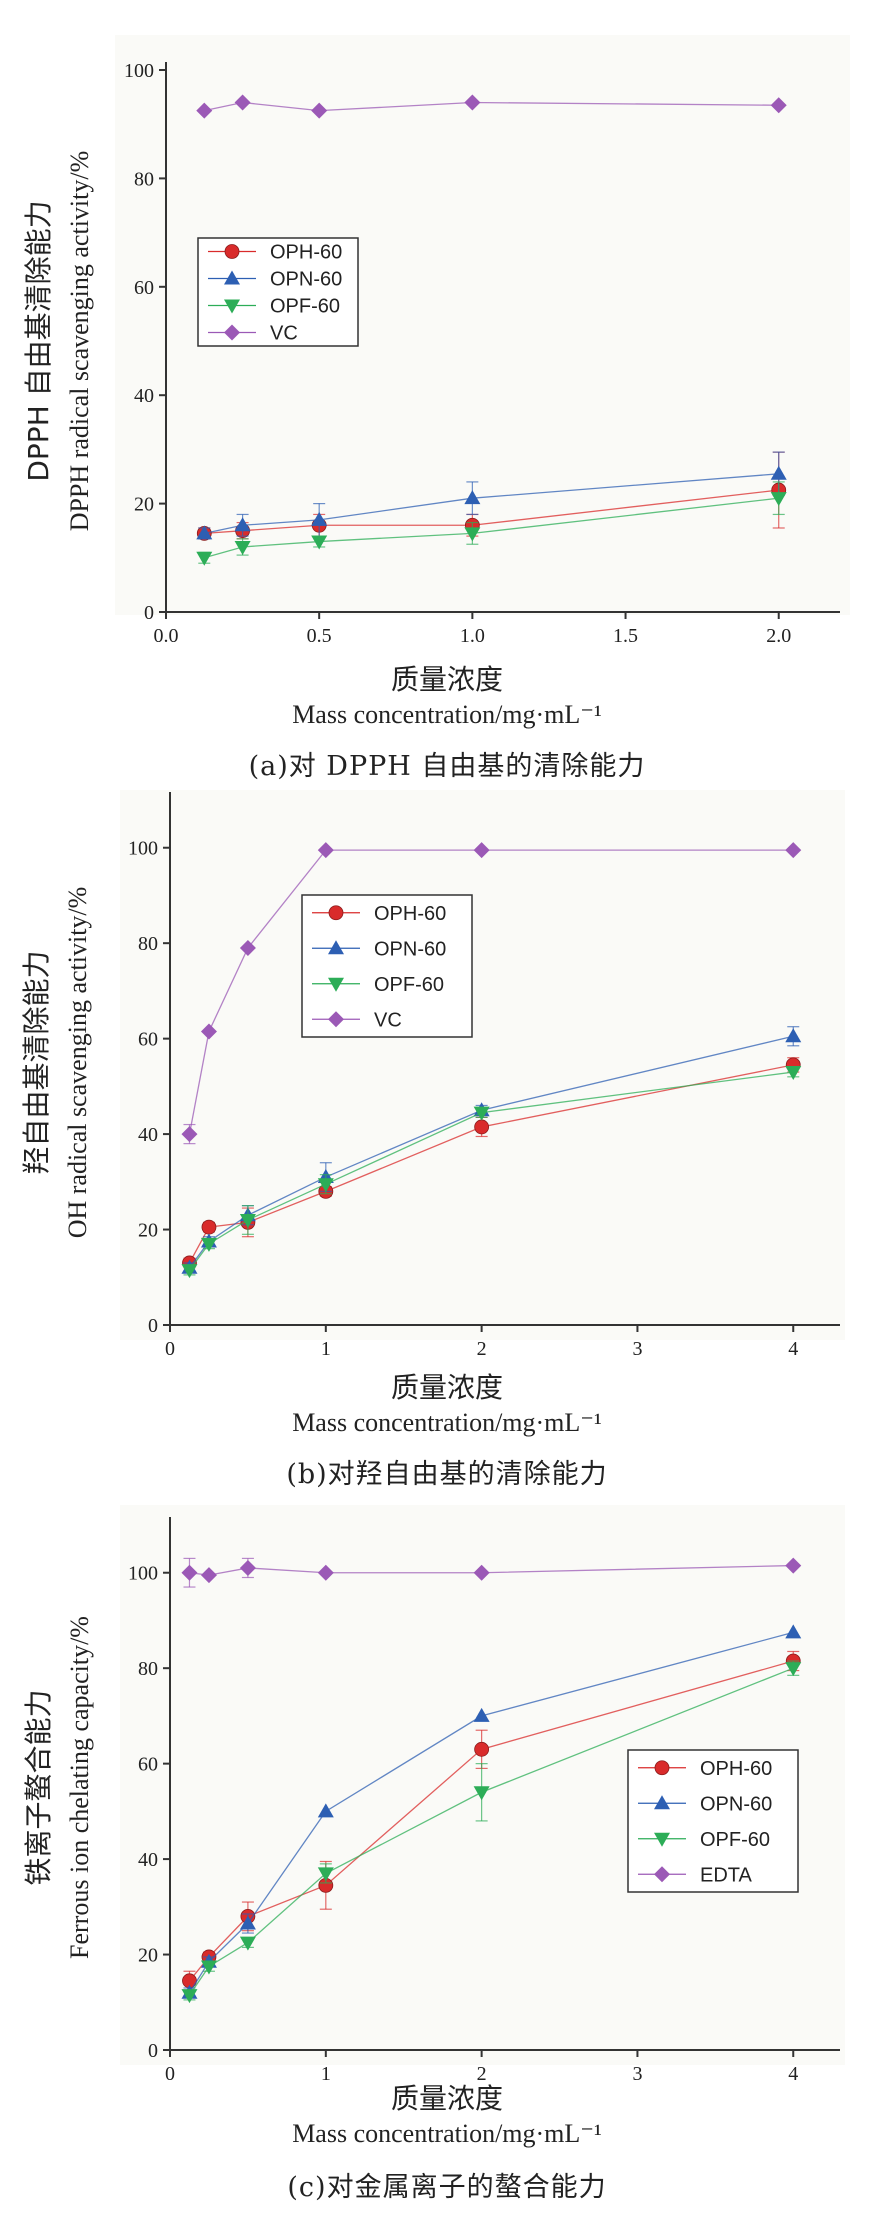  I want to click on chart-b-ylabel-cn: 羟自由基清除能力, so click(36, 1062).